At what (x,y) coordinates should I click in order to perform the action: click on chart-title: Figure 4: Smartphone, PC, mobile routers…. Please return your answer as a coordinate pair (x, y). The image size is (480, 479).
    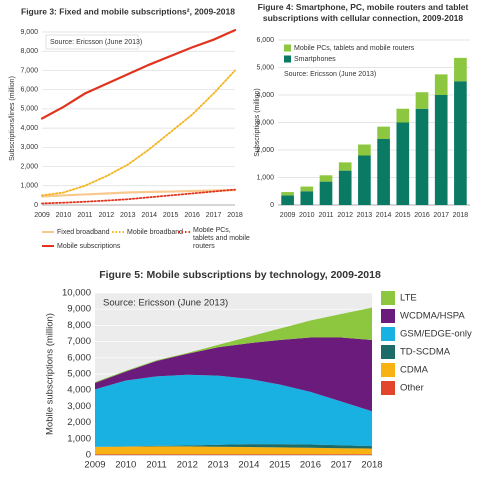
    Looking at the image, I should click on (363, 12).